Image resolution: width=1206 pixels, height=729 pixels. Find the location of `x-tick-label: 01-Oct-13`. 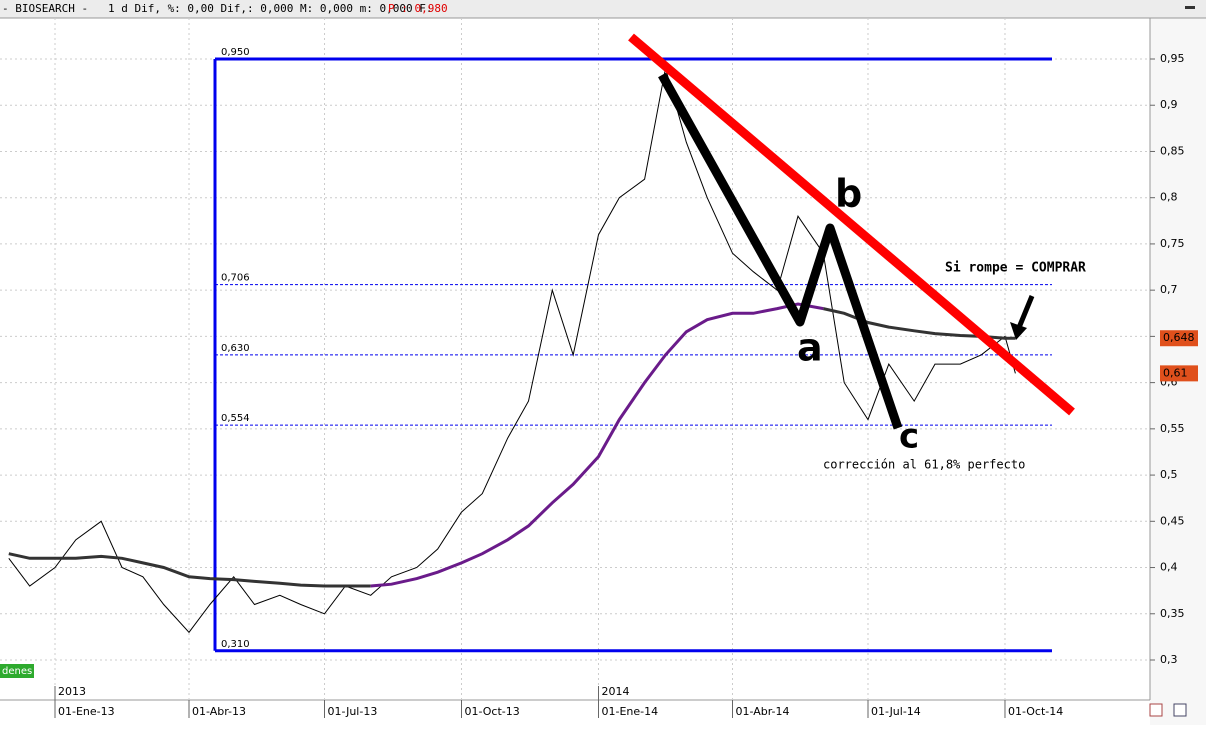

x-tick-label: 01-Oct-13 is located at coordinates (491, 711).